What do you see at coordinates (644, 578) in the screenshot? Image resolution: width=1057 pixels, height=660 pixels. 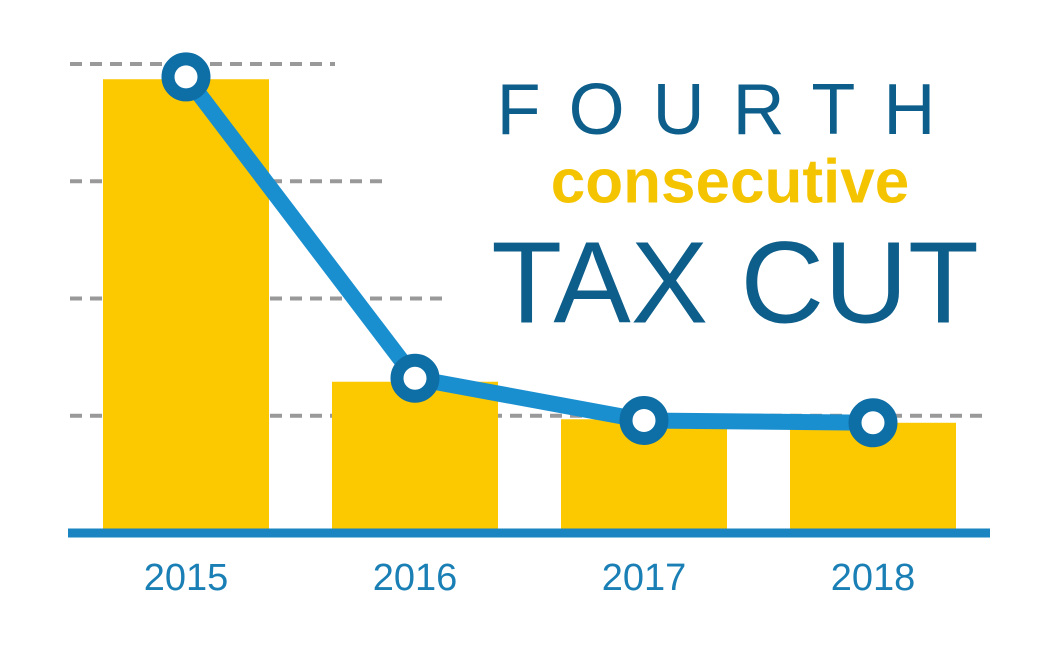 I see `x-tick-label: 2017` at bounding box center [644, 578].